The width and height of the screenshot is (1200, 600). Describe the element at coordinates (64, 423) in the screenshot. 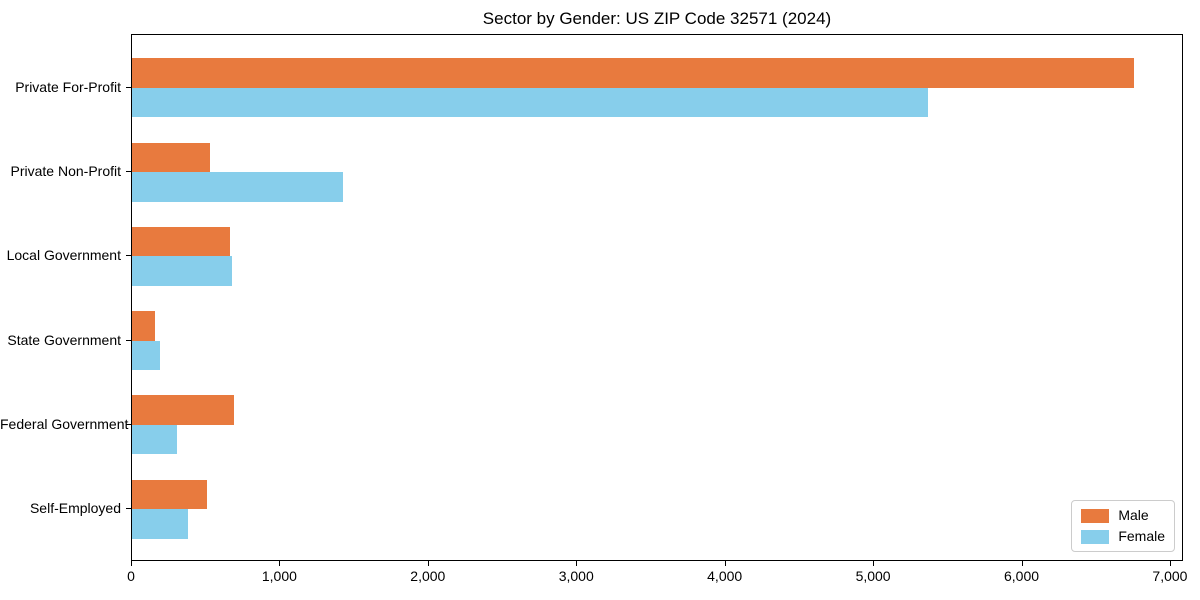

I see `y-axis-label-federal-government: Federal Government` at that location.